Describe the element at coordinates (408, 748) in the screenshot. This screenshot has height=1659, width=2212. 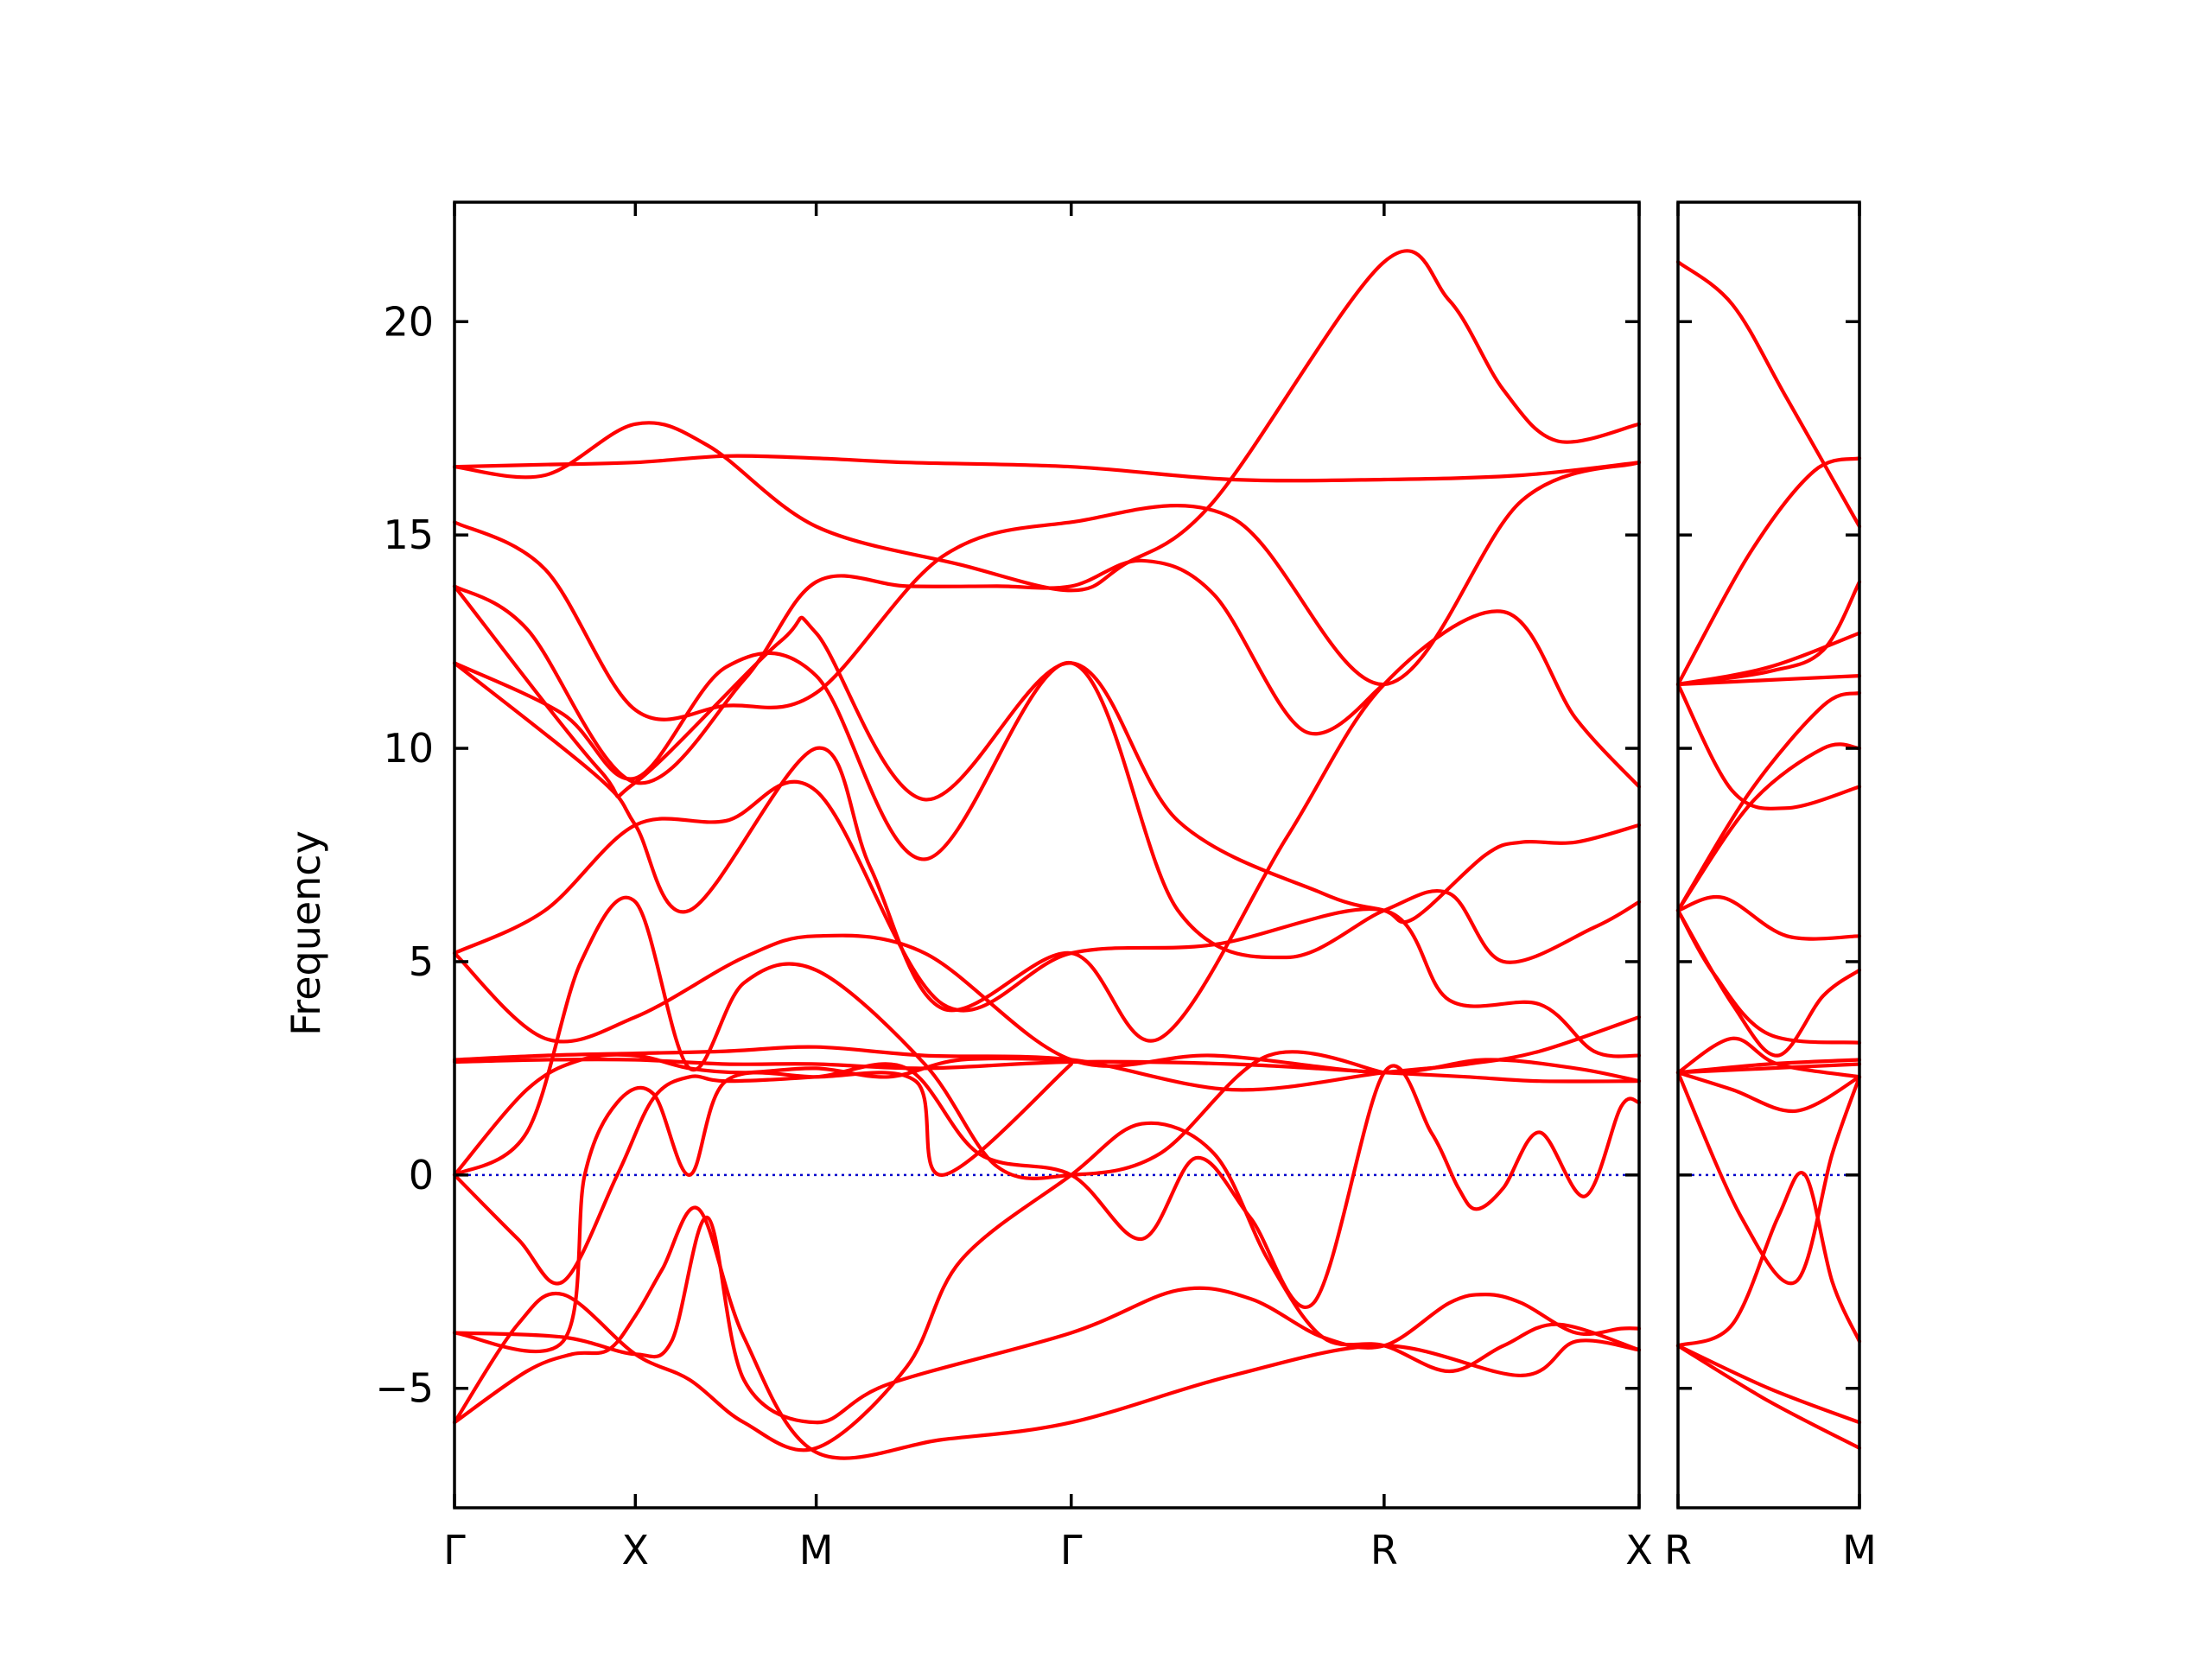
I see `y-tick-label: 10` at that location.